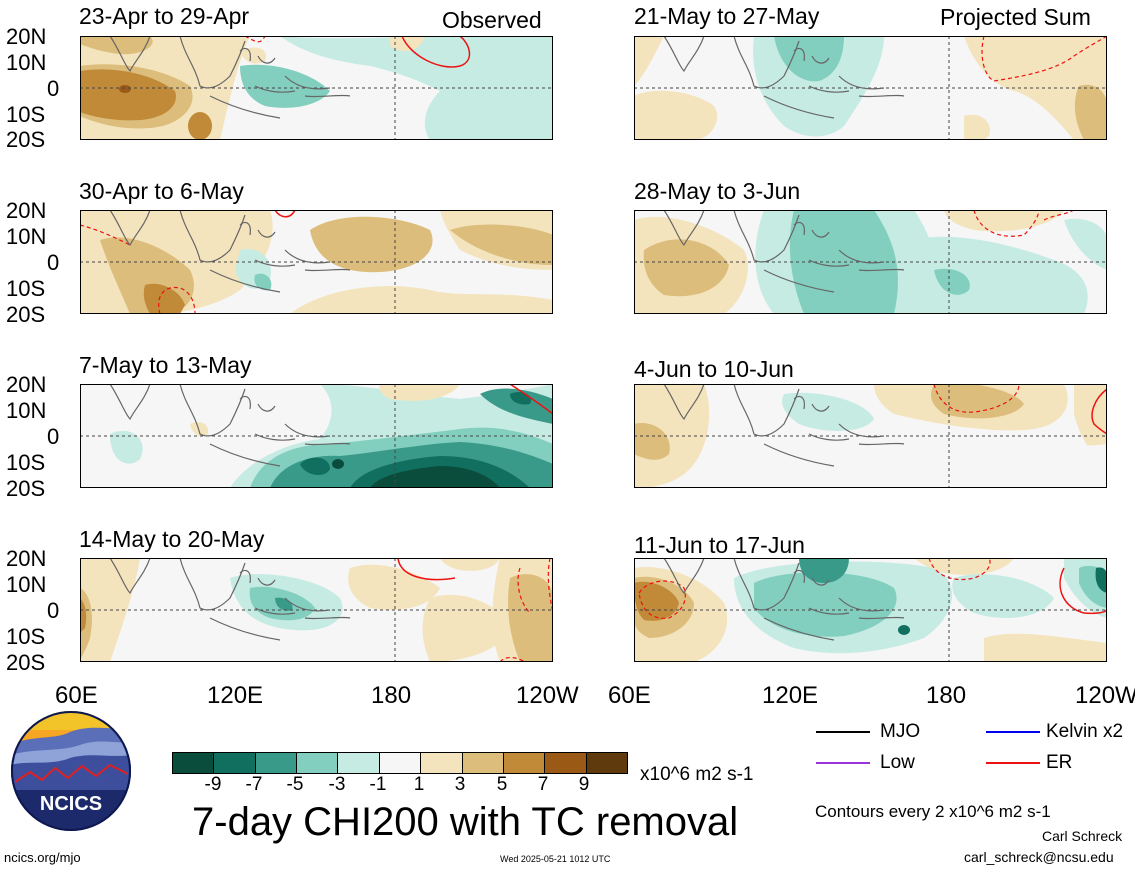 The width and height of the screenshot is (1135, 872). Describe the element at coordinates (1039, 857) in the screenshot. I see `author-email: carl_schreck@ncsu.edu` at that location.